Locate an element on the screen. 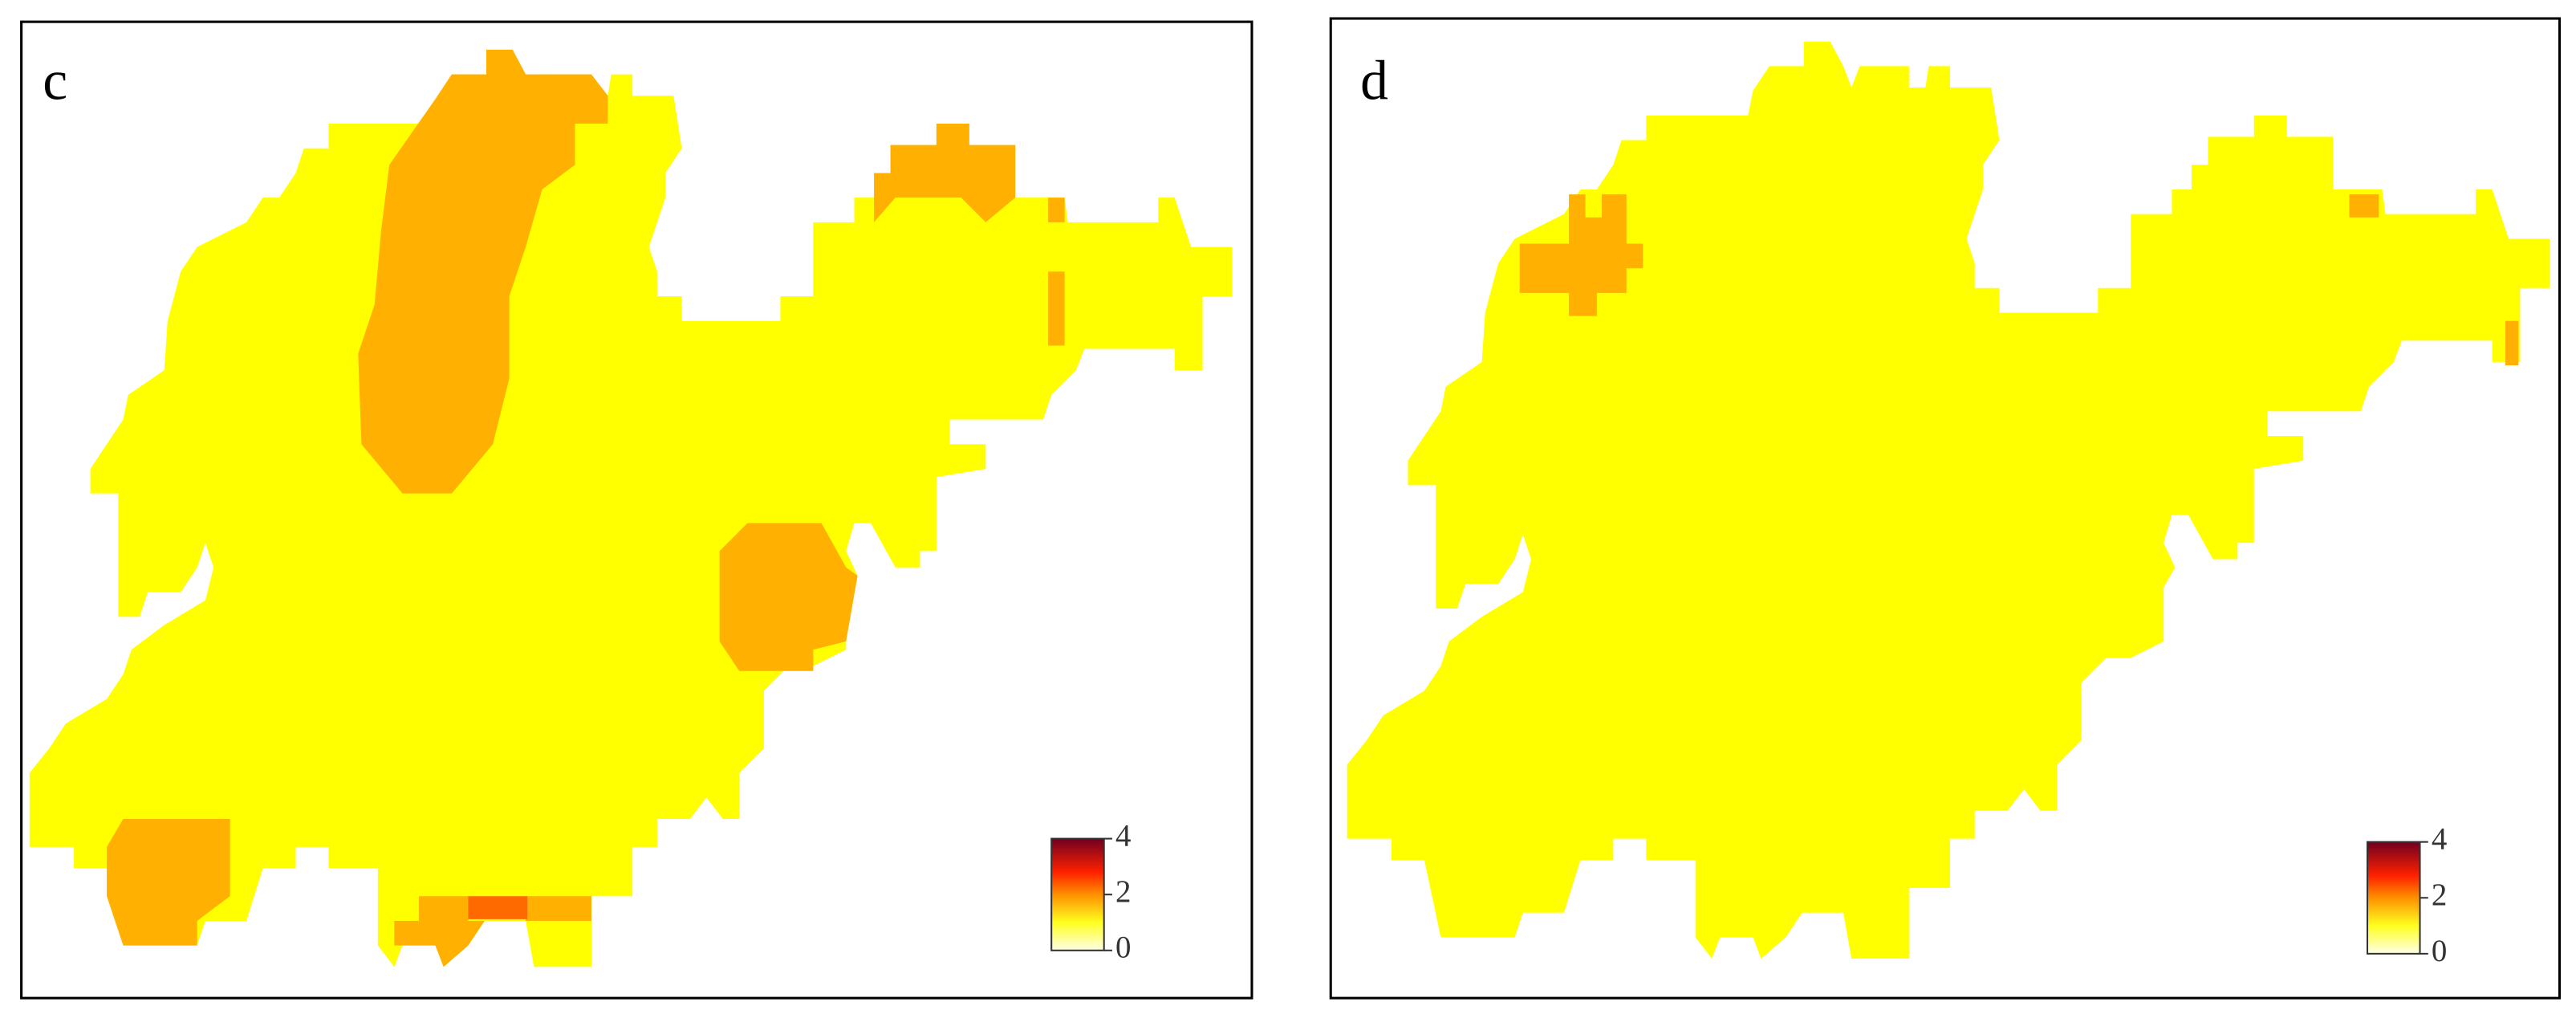 This screenshot has width=2576, height=1010. high-zones is located at coordinates (2019, 279).